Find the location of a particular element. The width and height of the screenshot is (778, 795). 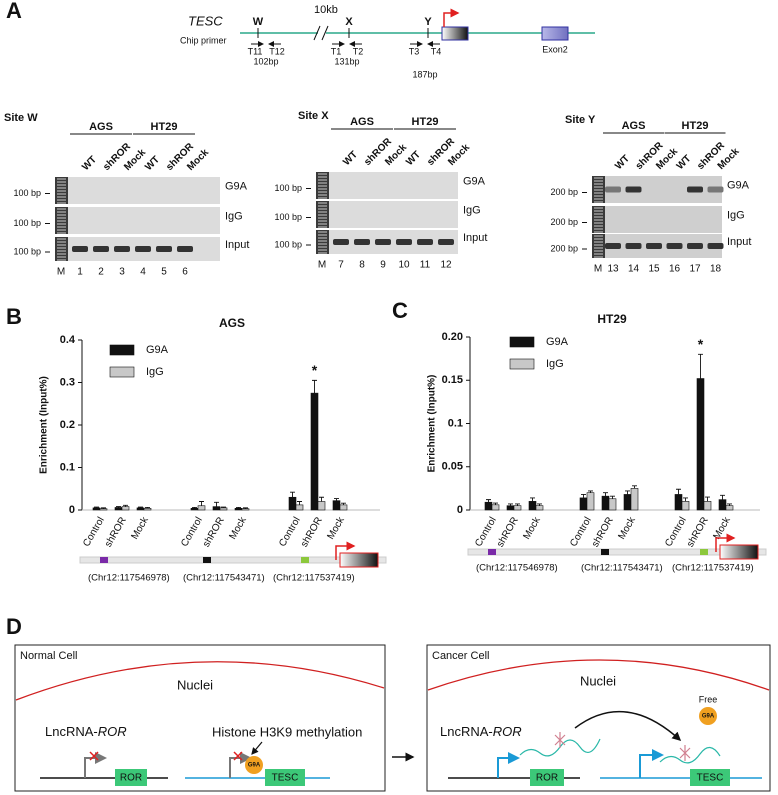

y-tick-label: 0.05 is located at coordinates (452, 467).